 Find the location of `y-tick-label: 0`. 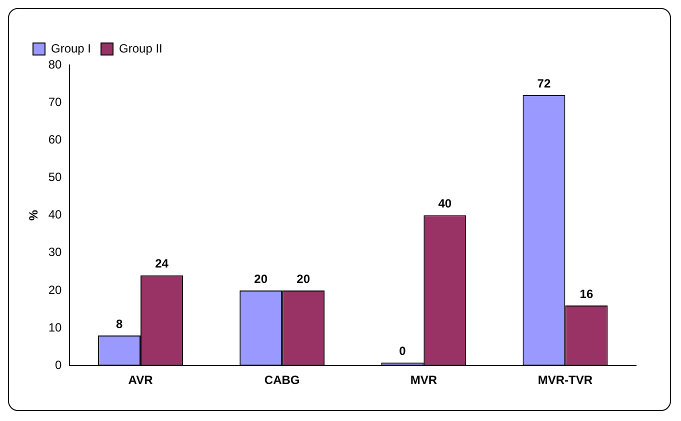

y-tick-label: 0 is located at coordinates (58, 365).